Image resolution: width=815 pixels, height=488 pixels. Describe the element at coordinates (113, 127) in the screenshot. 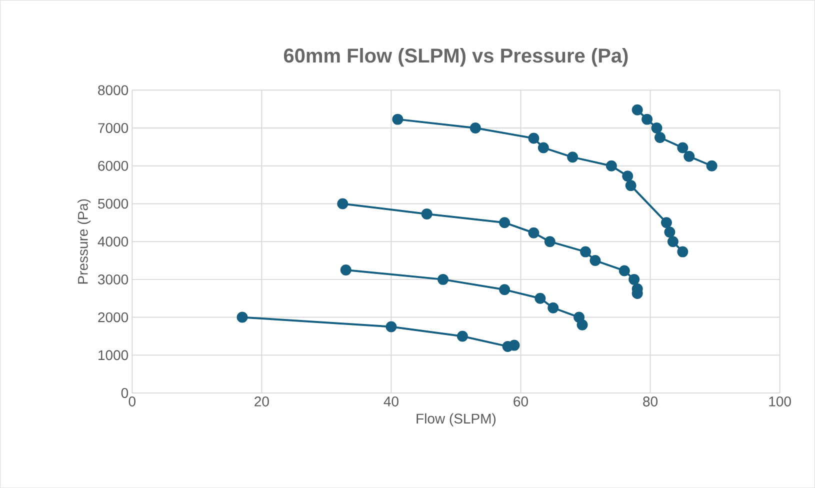

I see `y-tick-label: 7000` at that location.